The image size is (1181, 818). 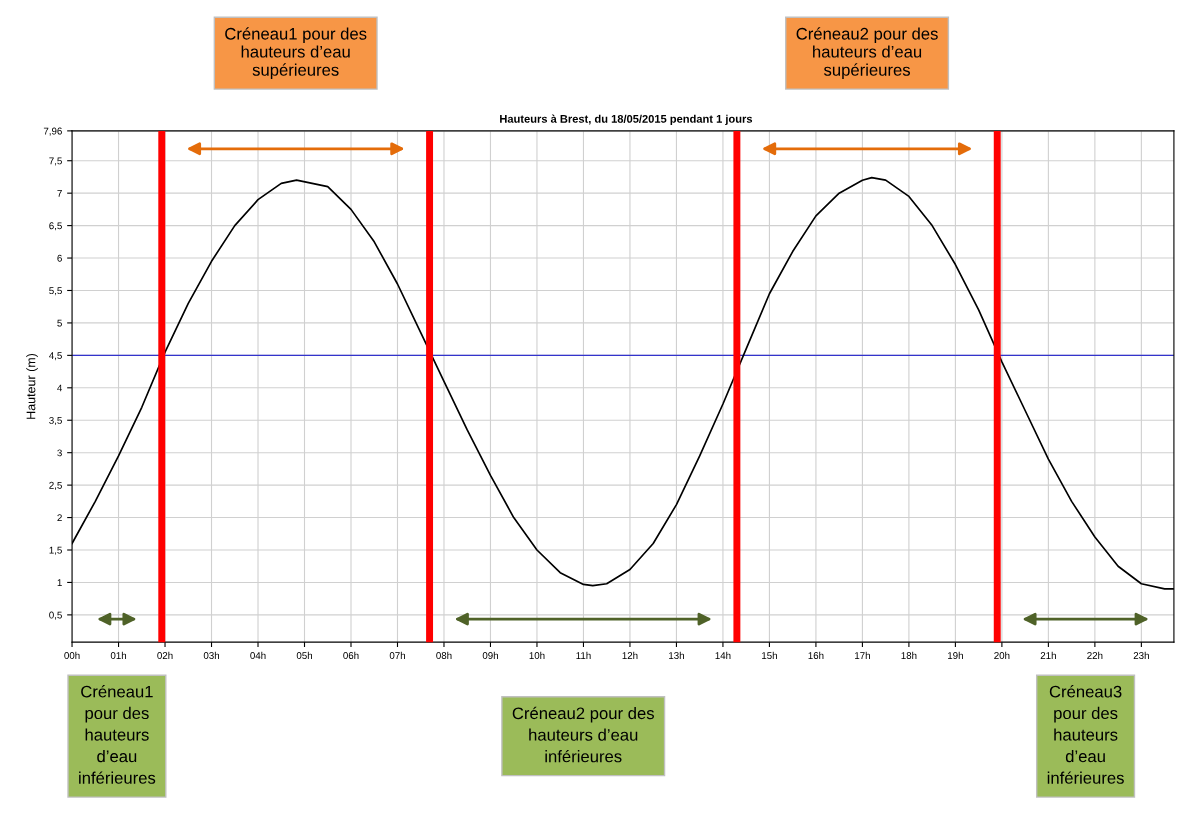 What do you see at coordinates (55, 550) in the screenshot?
I see `y-tick-label: 1,5` at bounding box center [55, 550].